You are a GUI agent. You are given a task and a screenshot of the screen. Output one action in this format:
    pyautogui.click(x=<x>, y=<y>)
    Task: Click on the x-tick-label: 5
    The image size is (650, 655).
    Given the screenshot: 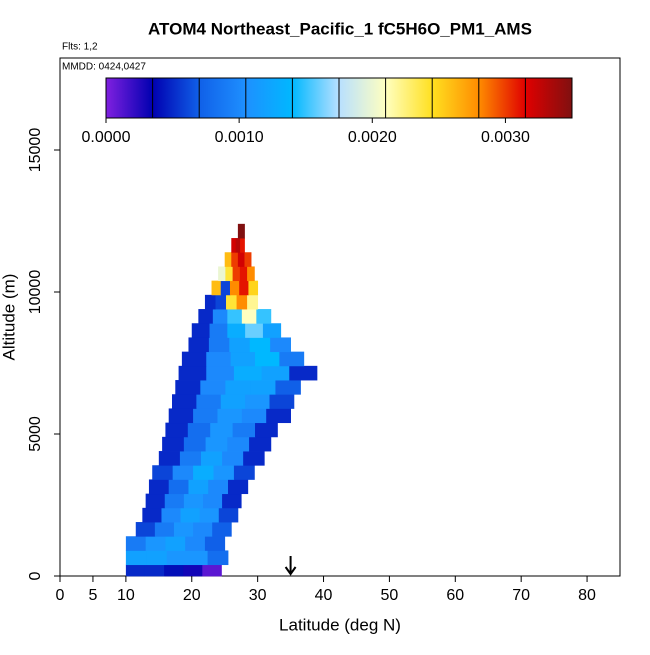 What is the action you would take?
    pyautogui.click(x=92, y=595)
    